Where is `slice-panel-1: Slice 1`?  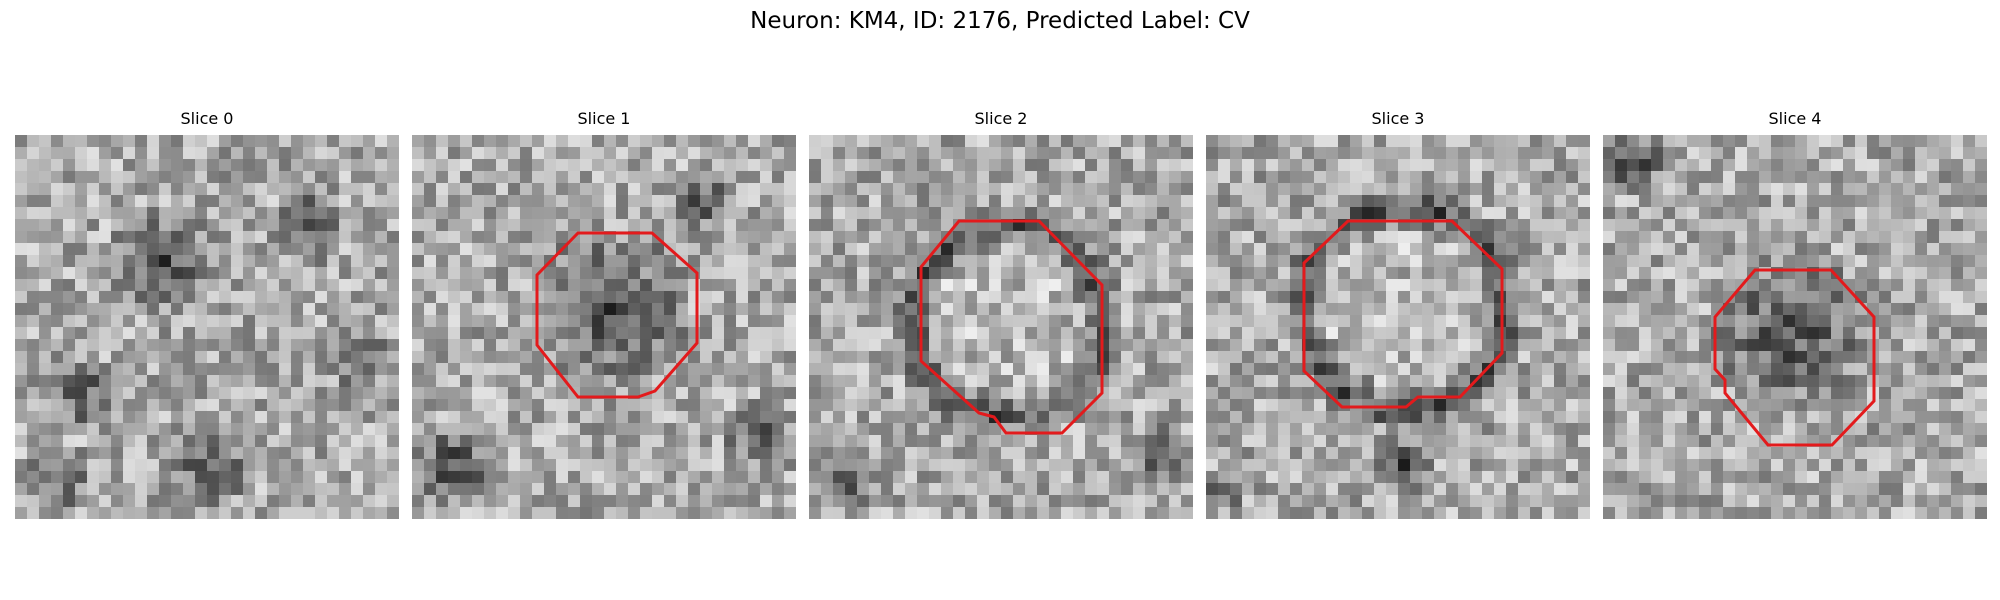
slice-panel-1: Slice 1 is located at coordinates (604, 313).